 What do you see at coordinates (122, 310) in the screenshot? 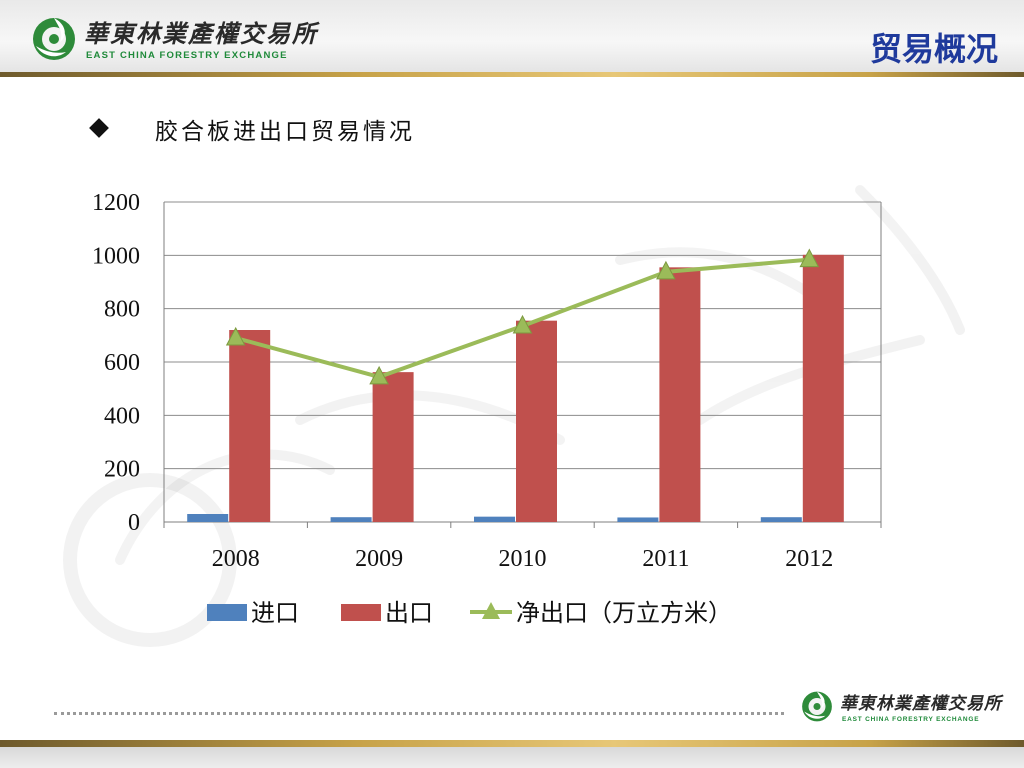
I see `y-tick-label: 800` at bounding box center [122, 310].